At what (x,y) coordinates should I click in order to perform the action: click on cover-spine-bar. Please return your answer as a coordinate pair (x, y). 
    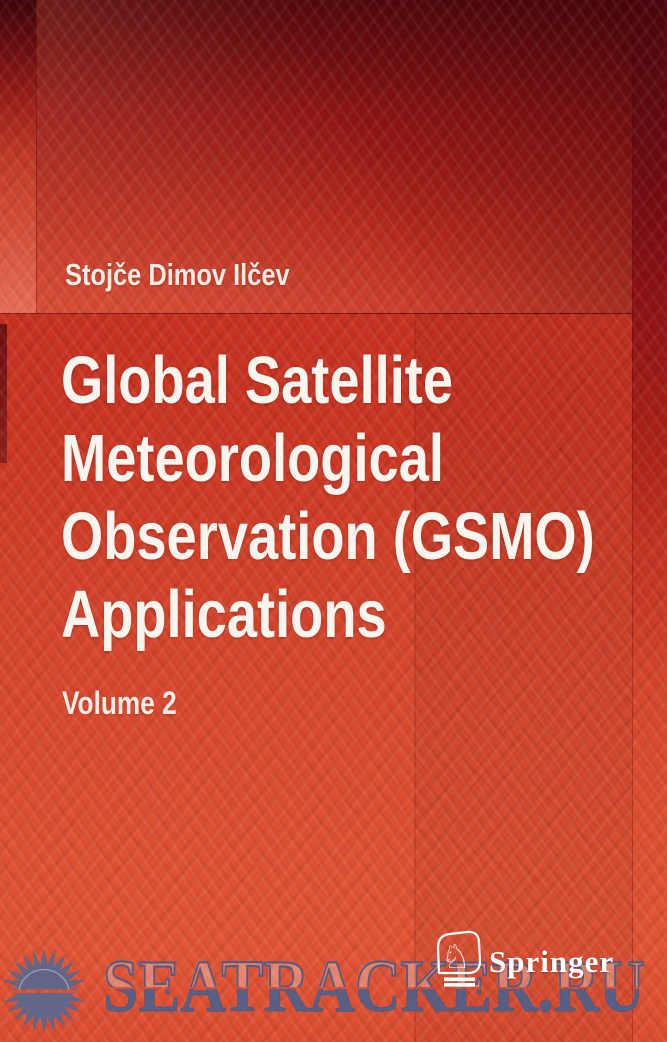
    Looking at the image, I should click on (3, 393).